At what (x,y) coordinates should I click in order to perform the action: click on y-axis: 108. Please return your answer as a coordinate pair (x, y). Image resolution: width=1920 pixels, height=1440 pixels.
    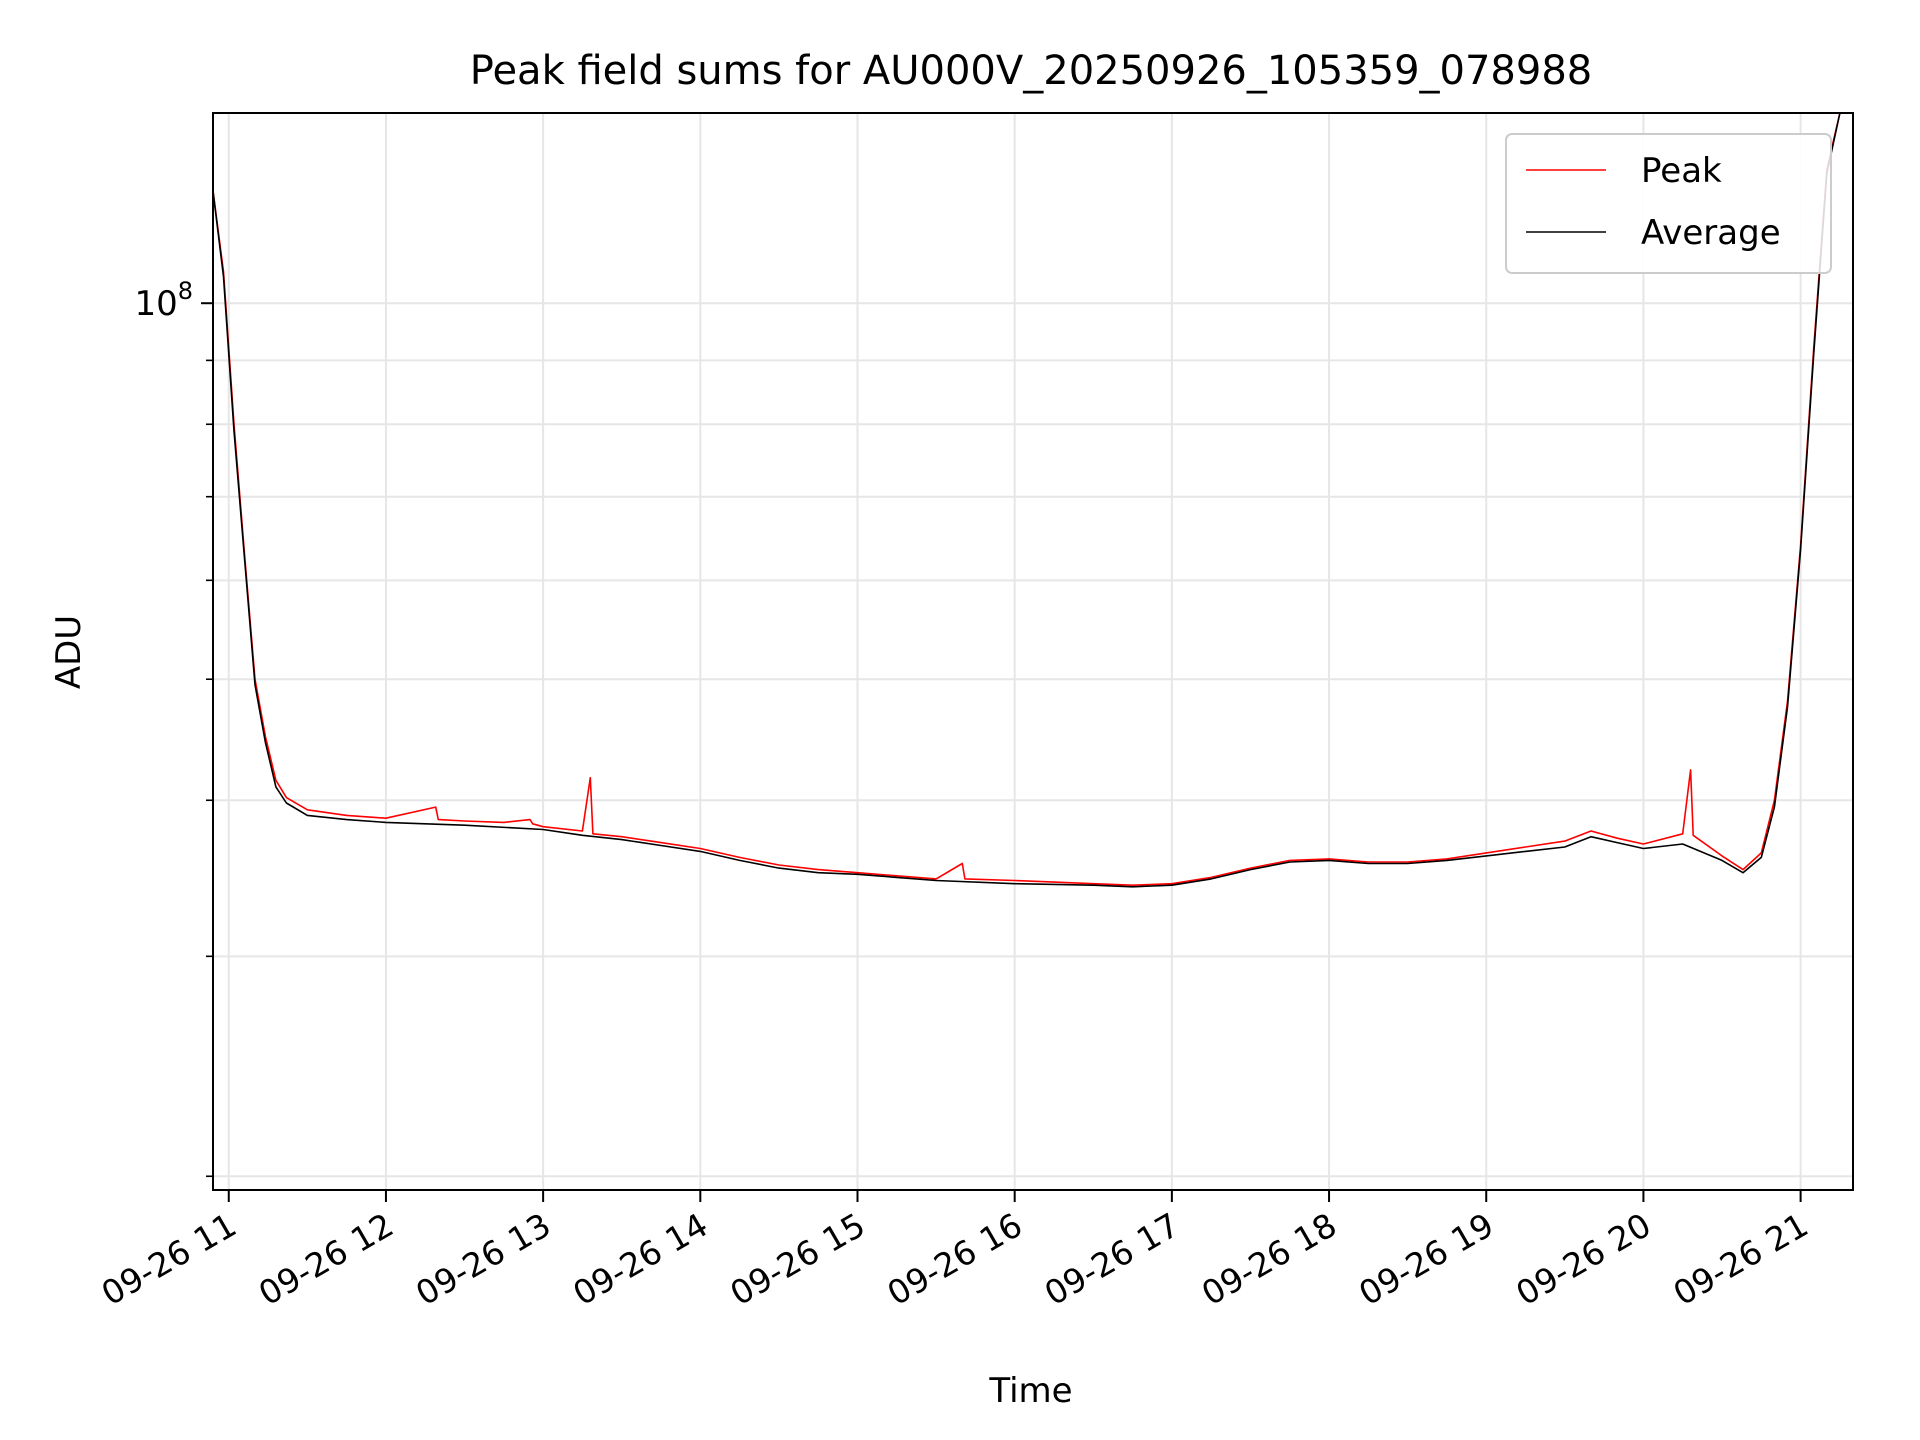
    Looking at the image, I should click on (173, 727).